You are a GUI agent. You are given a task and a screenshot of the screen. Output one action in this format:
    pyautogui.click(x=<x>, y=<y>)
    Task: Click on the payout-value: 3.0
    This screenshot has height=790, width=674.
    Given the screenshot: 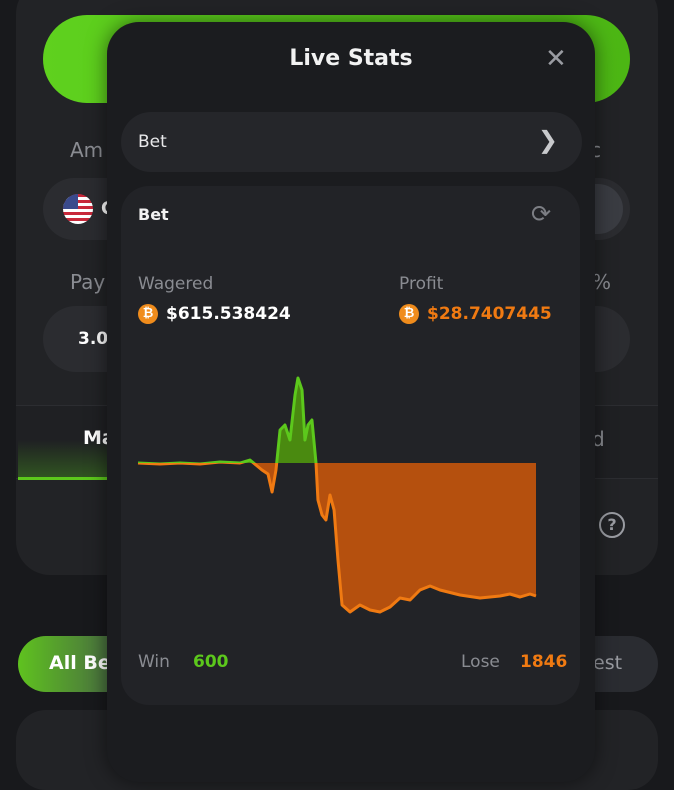 What is the action you would take?
    pyautogui.click(x=93, y=339)
    